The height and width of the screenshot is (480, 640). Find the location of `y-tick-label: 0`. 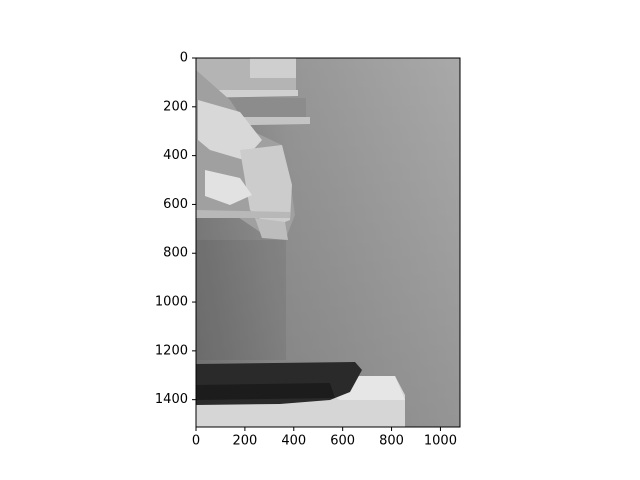

y-tick-label: 0 is located at coordinates (184, 58).